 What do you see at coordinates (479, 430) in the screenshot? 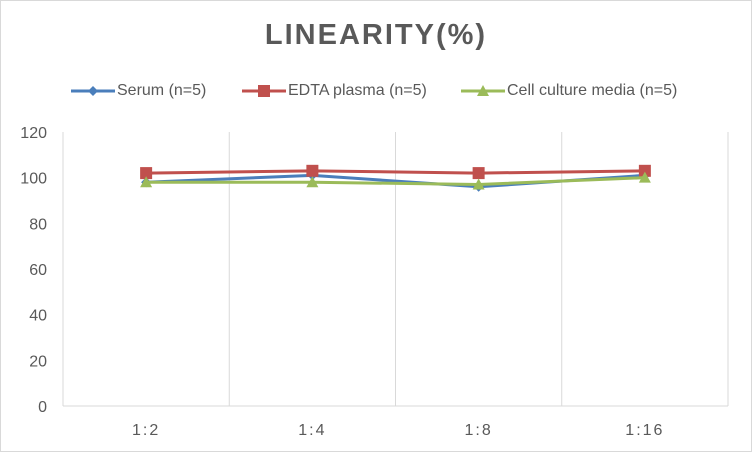
I see `x-tick-label: 1:8` at bounding box center [479, 430].